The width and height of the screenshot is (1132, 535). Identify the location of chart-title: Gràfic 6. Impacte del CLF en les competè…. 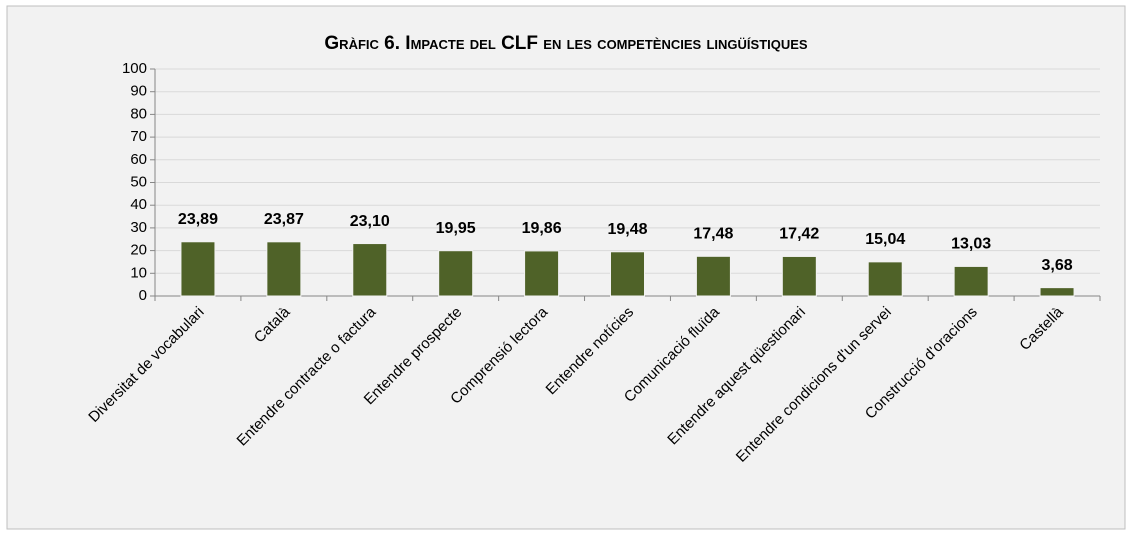
(566, 43).